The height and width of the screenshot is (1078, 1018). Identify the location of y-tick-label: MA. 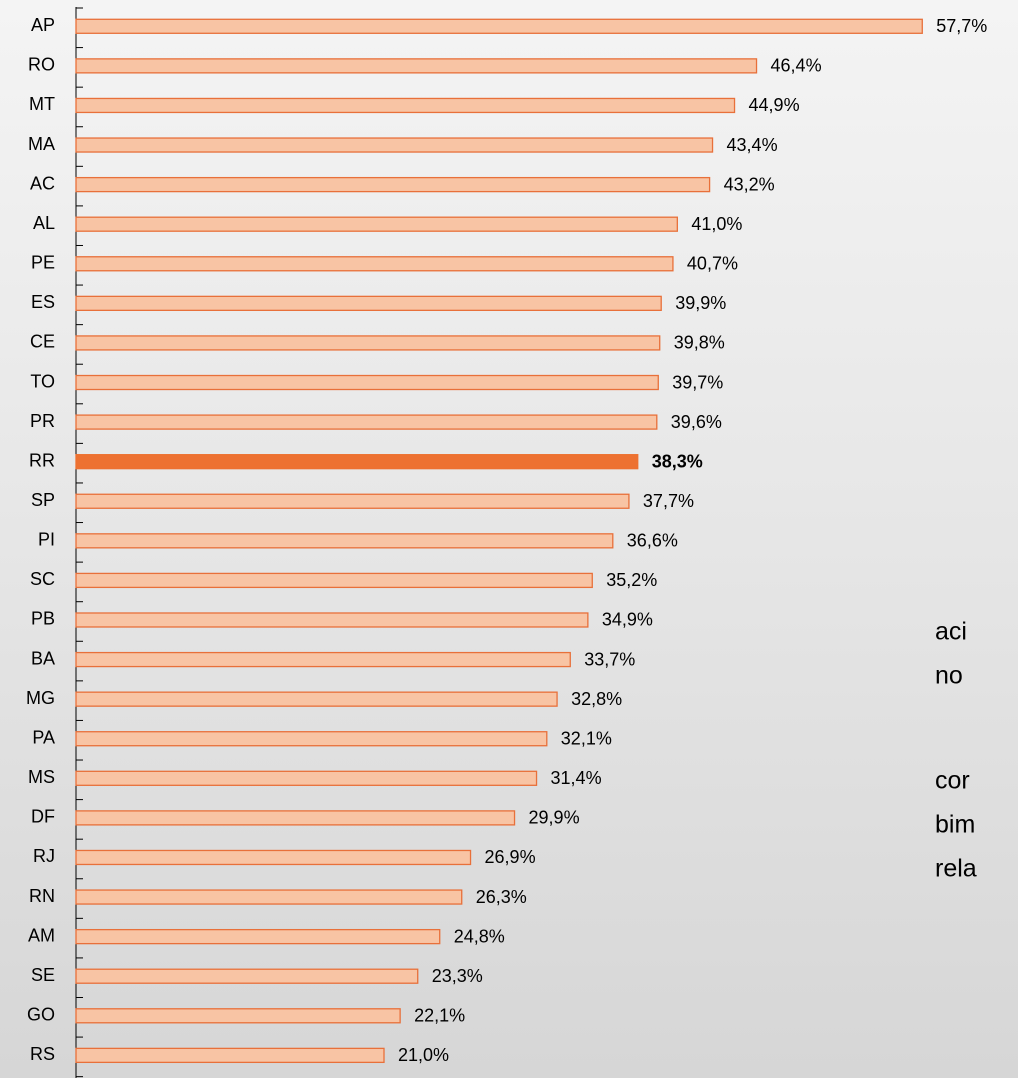
(41, 144).